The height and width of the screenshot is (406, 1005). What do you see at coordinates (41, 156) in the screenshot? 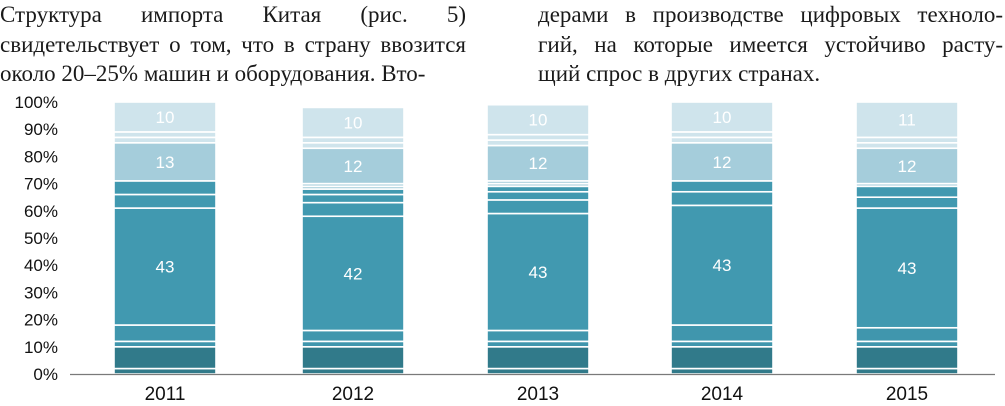
I see `y-tick-label: 80%` at bounding box center [41, 156].